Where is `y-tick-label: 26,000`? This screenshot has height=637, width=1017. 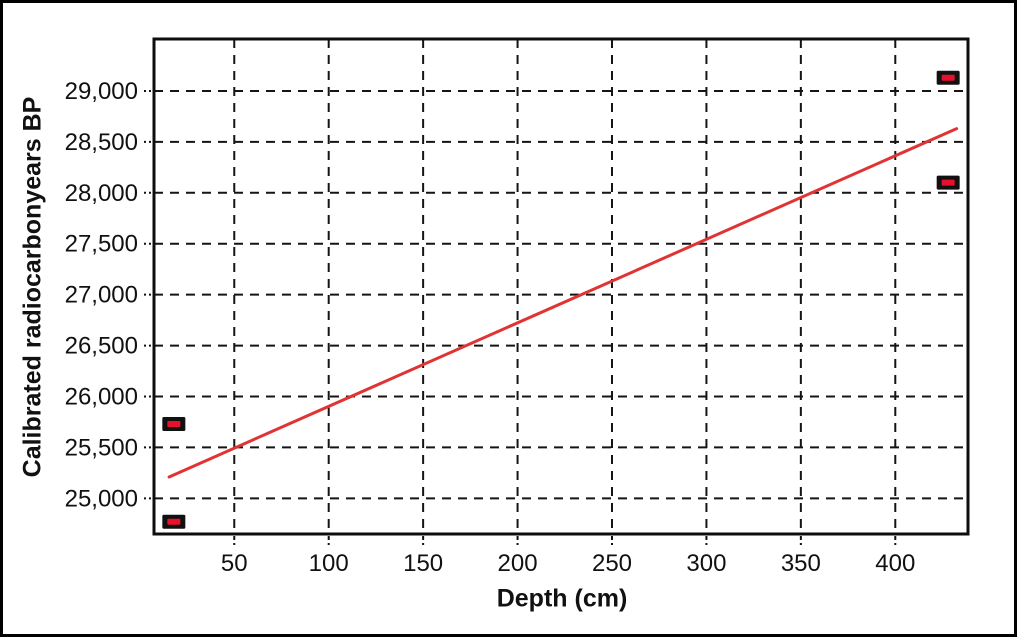
y-tick-label: 26,000 is located at coordinates (101, 397).